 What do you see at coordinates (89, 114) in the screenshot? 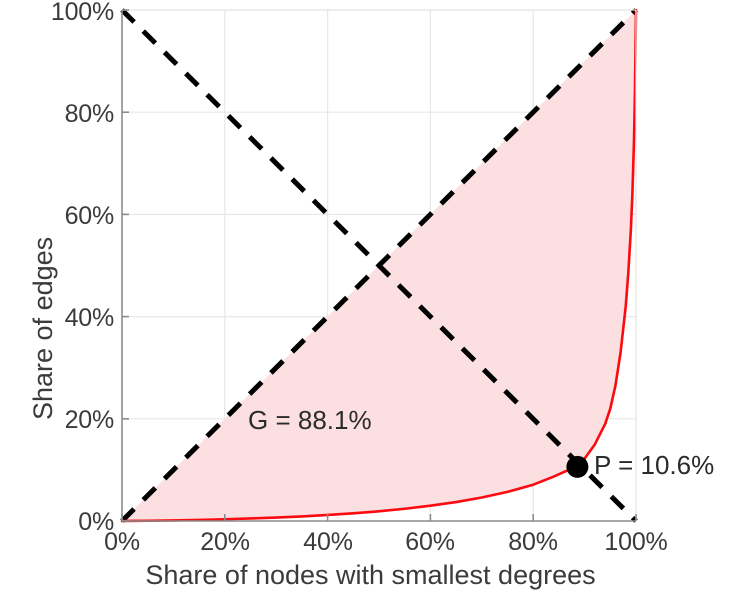
I see `y-tick-label: 80%` at bounding box center [89, 114].